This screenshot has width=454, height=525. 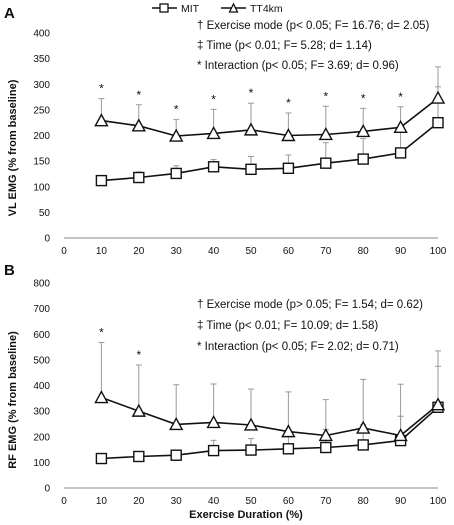 What do you see at coordinates (41, 59) in the screenshot?
I see `panel-a-y-tick-label: 350` at bounding box center [41, 59].